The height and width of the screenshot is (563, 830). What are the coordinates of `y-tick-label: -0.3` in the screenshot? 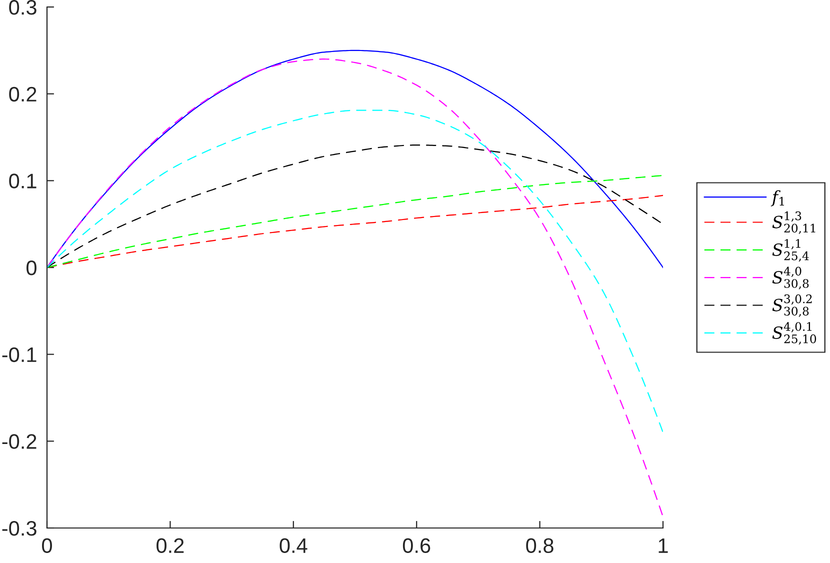 It's located at (19, 528).